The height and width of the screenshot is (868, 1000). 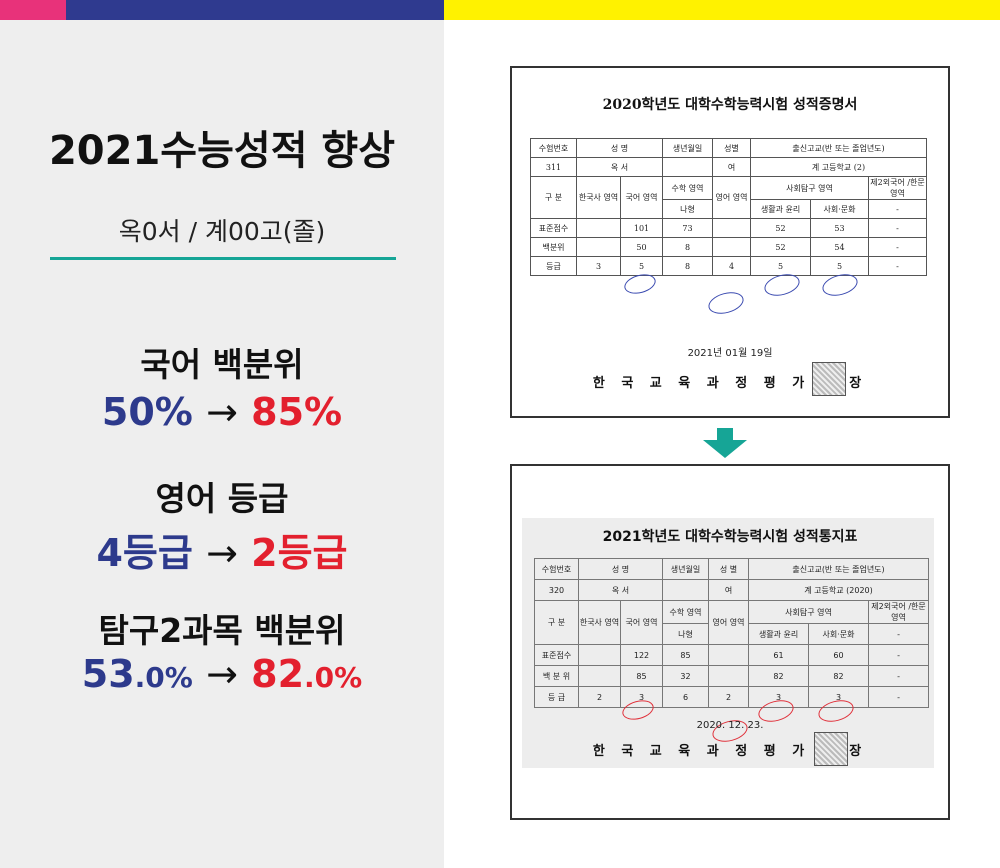 What do you see at coordinates (730, 105) in the screenshot?
I see `cert-2020-title: 2020학년도 대학수학능력시험 성적증명서` at bounding box center [730, 105].